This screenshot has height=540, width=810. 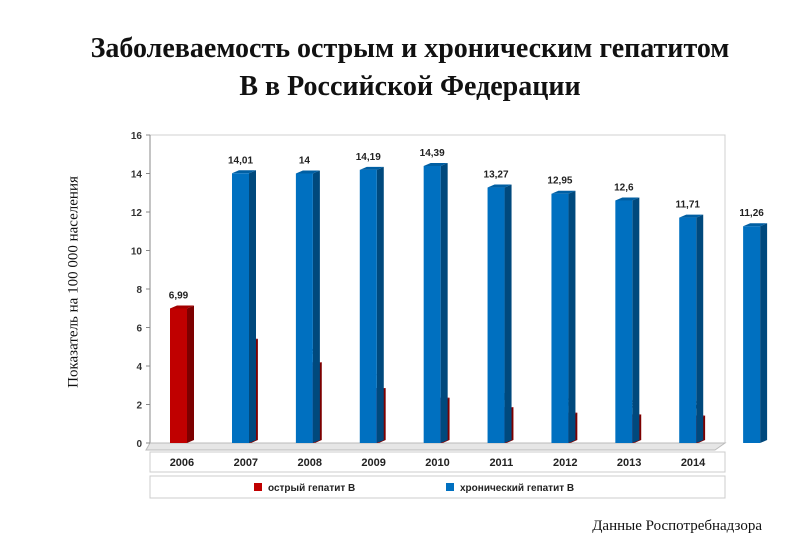 What do you see at coordinates (677, 526) in the screenshot?
I see `source-note: Данные Роспотребнадзора` at bounding box center [677, 526].